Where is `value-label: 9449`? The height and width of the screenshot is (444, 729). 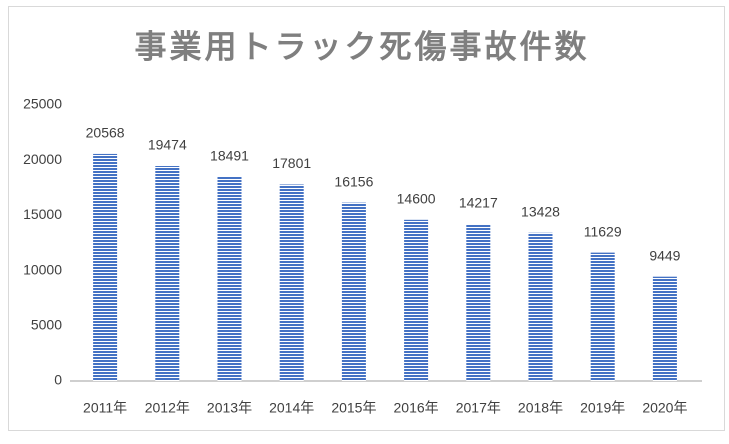
value-label: 9449 is located at coordinates (664, 255).